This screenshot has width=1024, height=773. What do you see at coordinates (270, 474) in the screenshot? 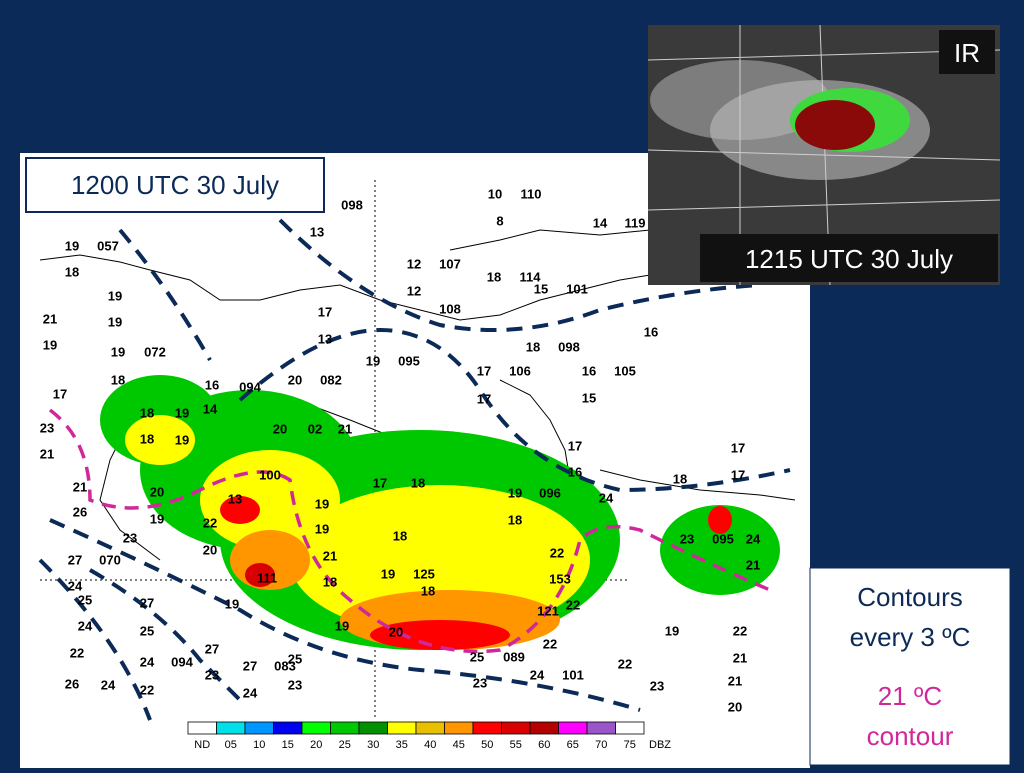
I see `station-label: 100` at bounding box center [270, 474].